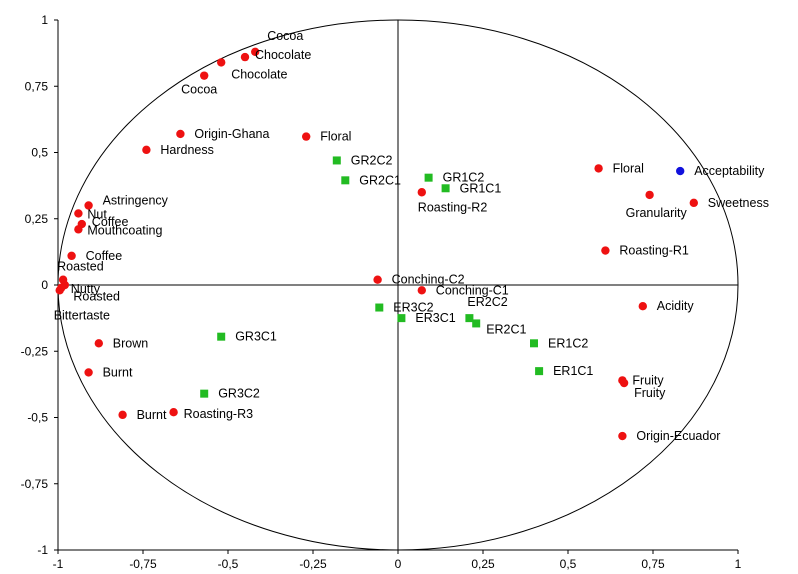  What do you see at coordinates (483, 564) in the screenshot?
I see `x-tick-label: 0,25` at bounding box center [483, 564].